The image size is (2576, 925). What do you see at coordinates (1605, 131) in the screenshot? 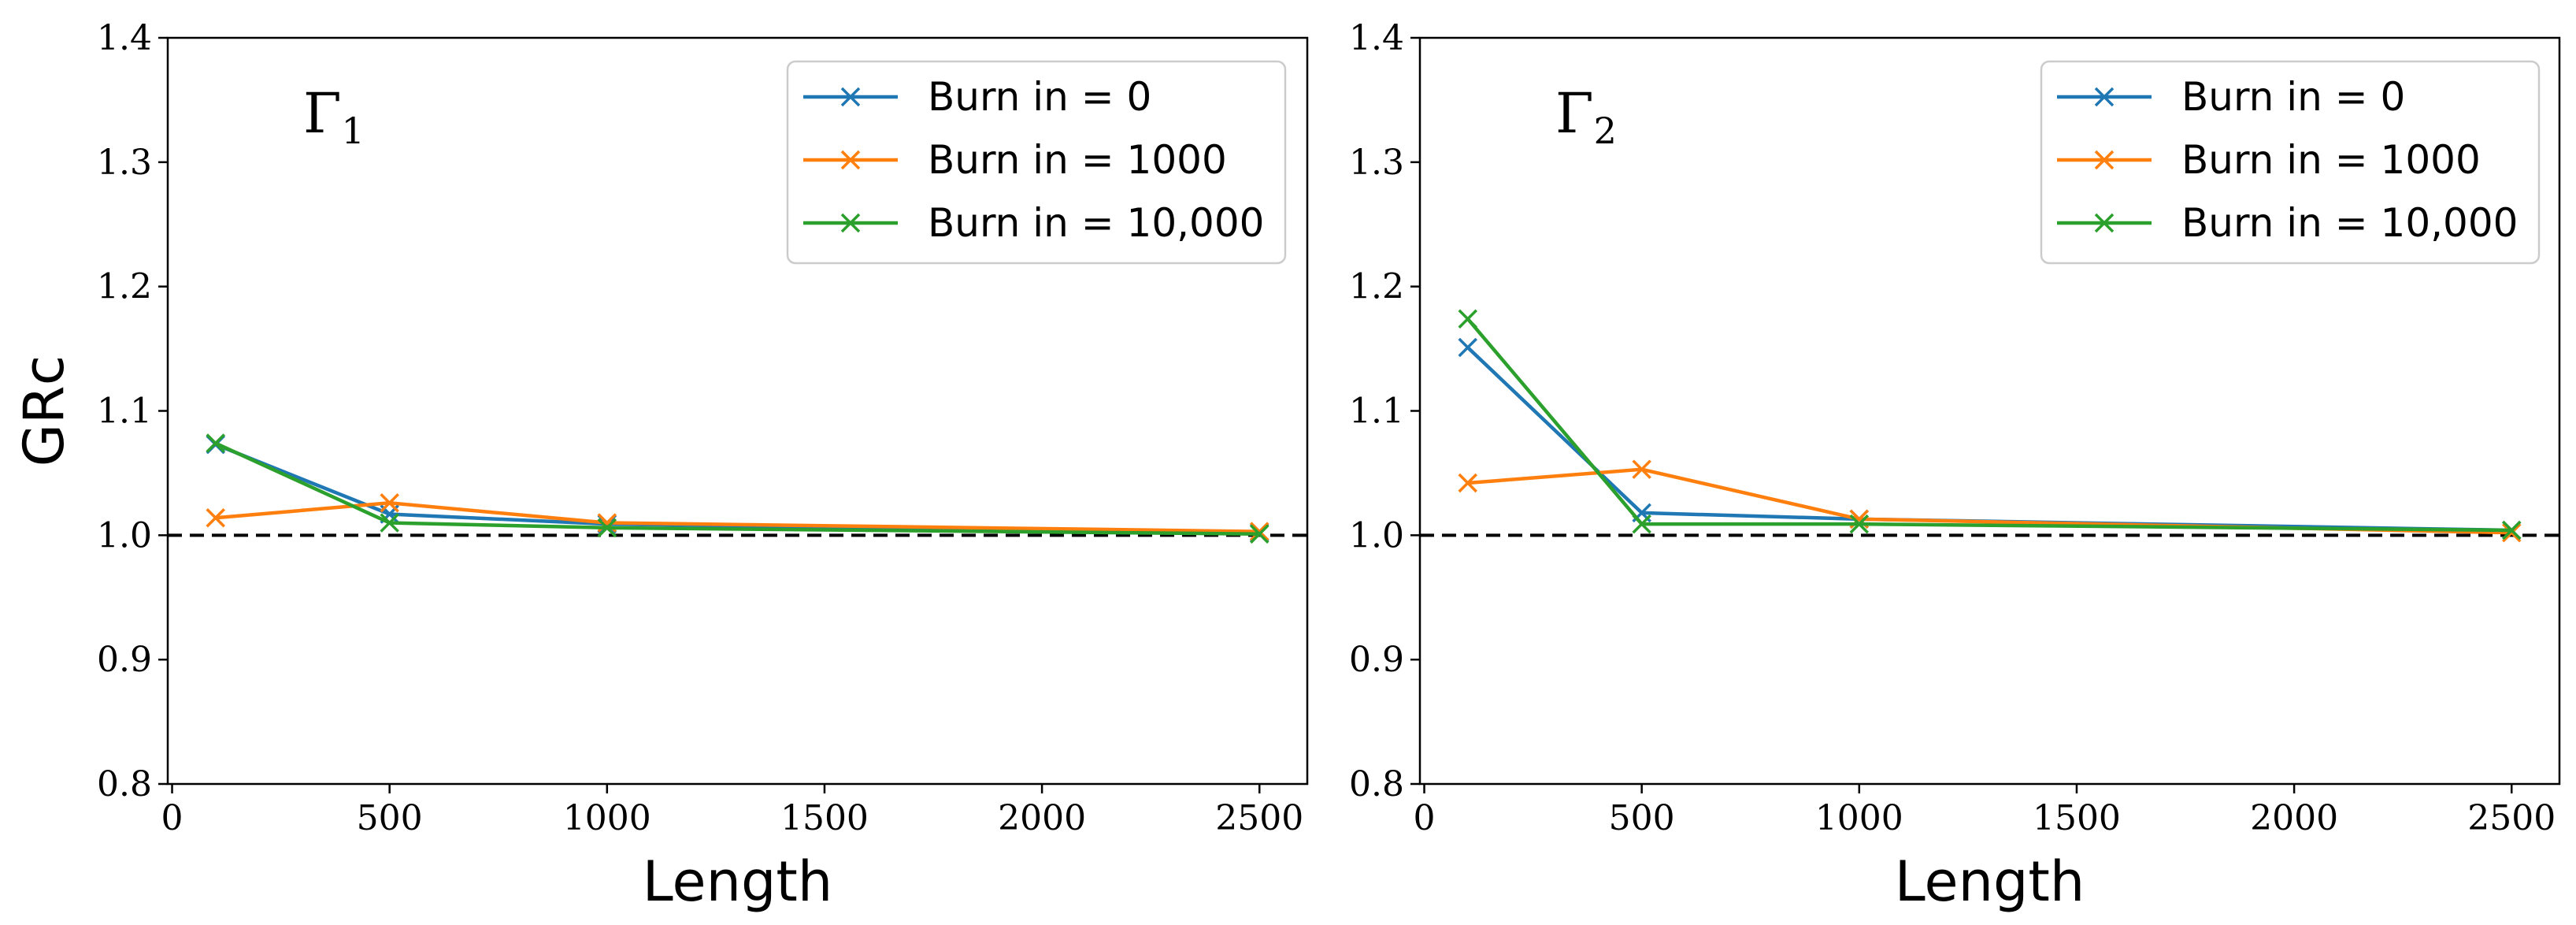
I see `annotation-subscript: 2` at bounding box center [1605, 131].